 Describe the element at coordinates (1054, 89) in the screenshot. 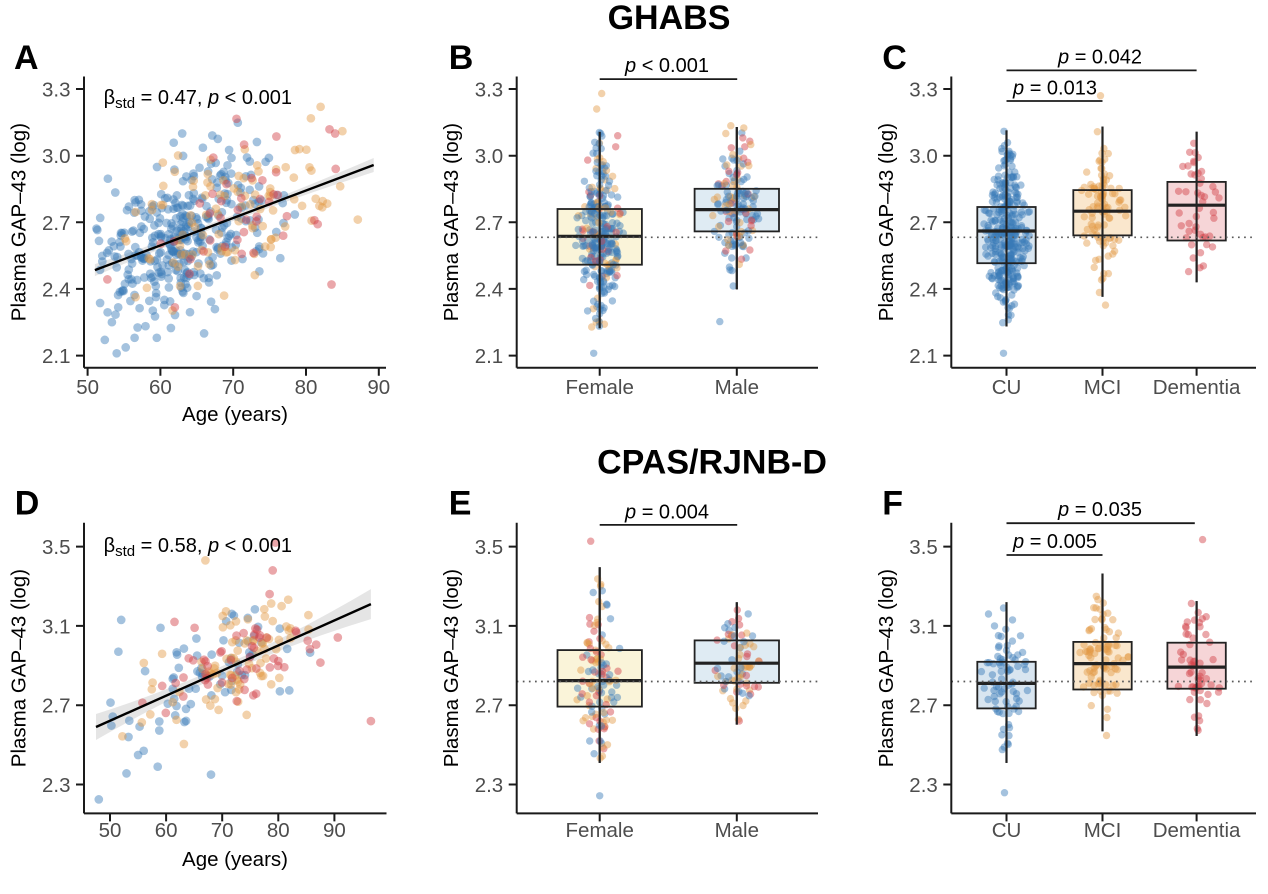

I see `svg-text: p = 0.013` at that location.